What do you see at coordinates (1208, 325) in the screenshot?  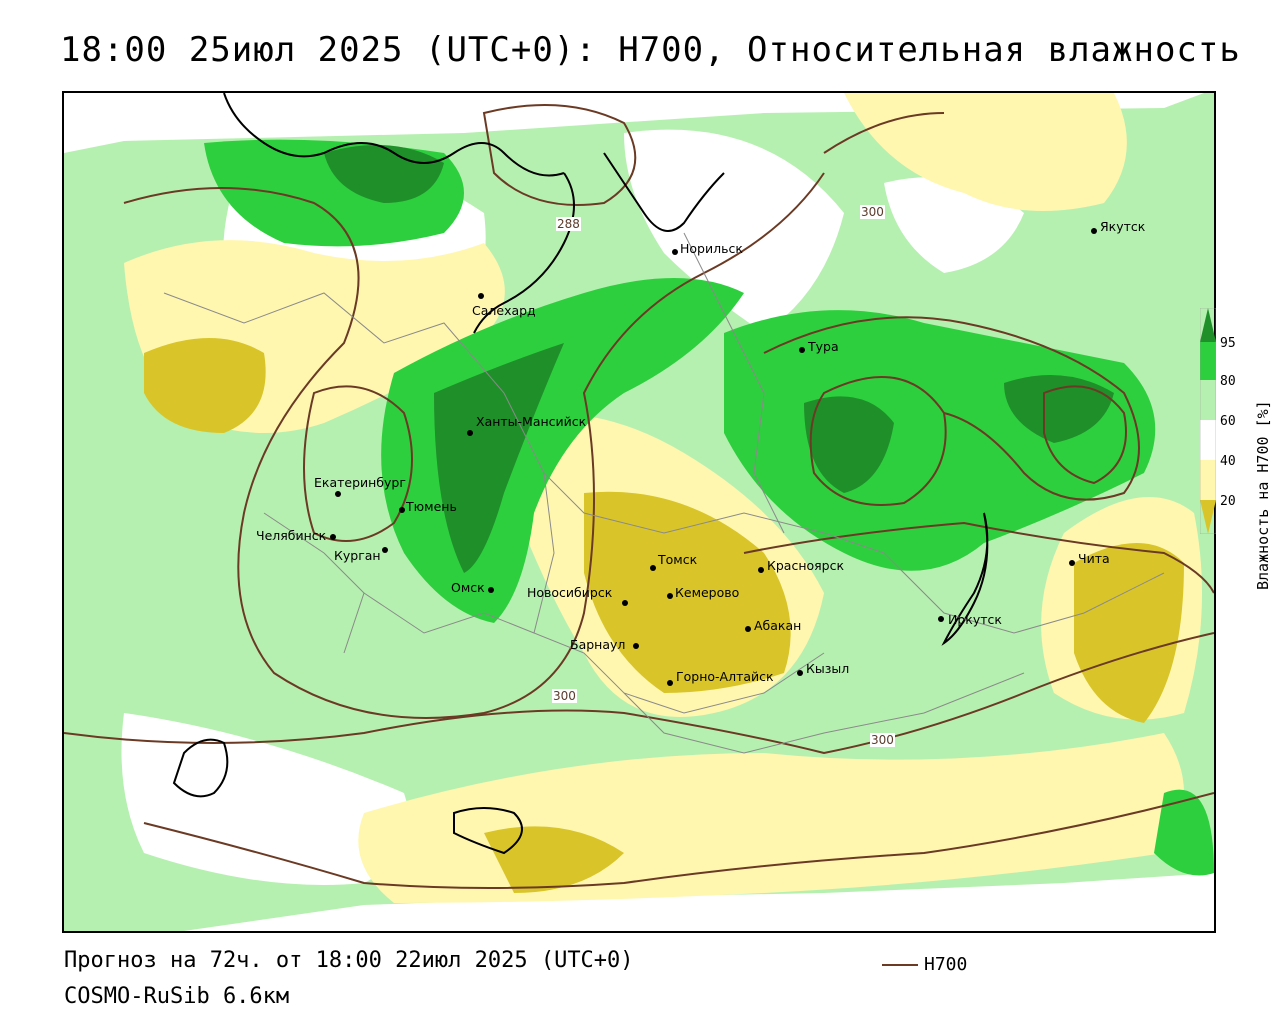 I see `colorbar-top-arrow` at bounding box center [1208, 325].